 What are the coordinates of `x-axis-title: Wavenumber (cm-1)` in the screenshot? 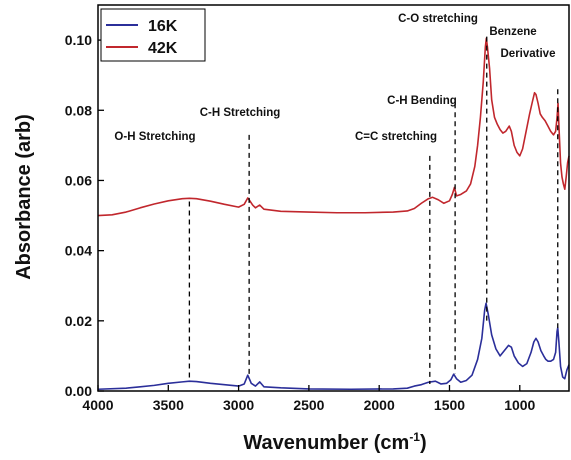 It's located at (334, 442).